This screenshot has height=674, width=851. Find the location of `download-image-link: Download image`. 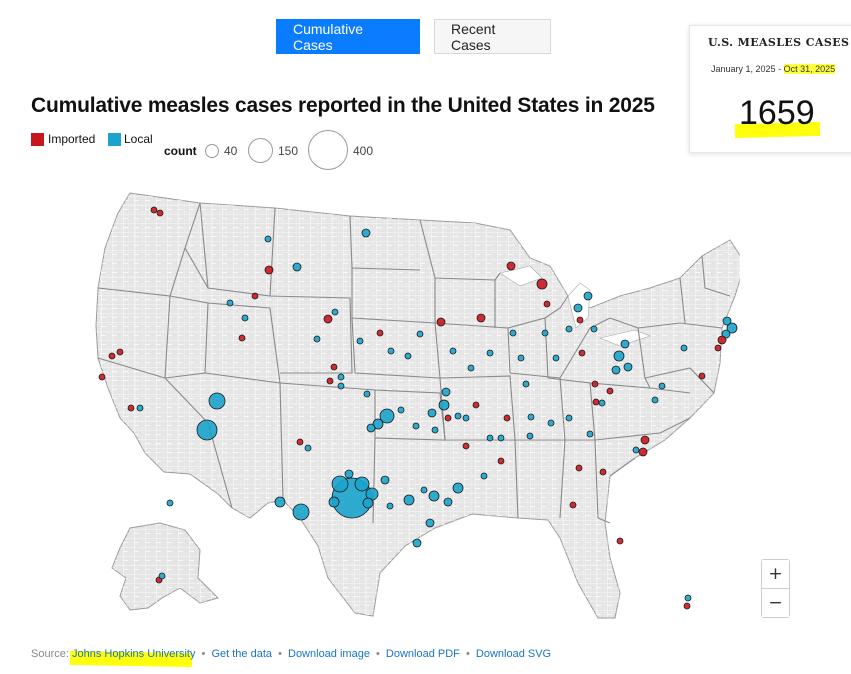

download-image-link: Download image is located at coordinates (329, 654).